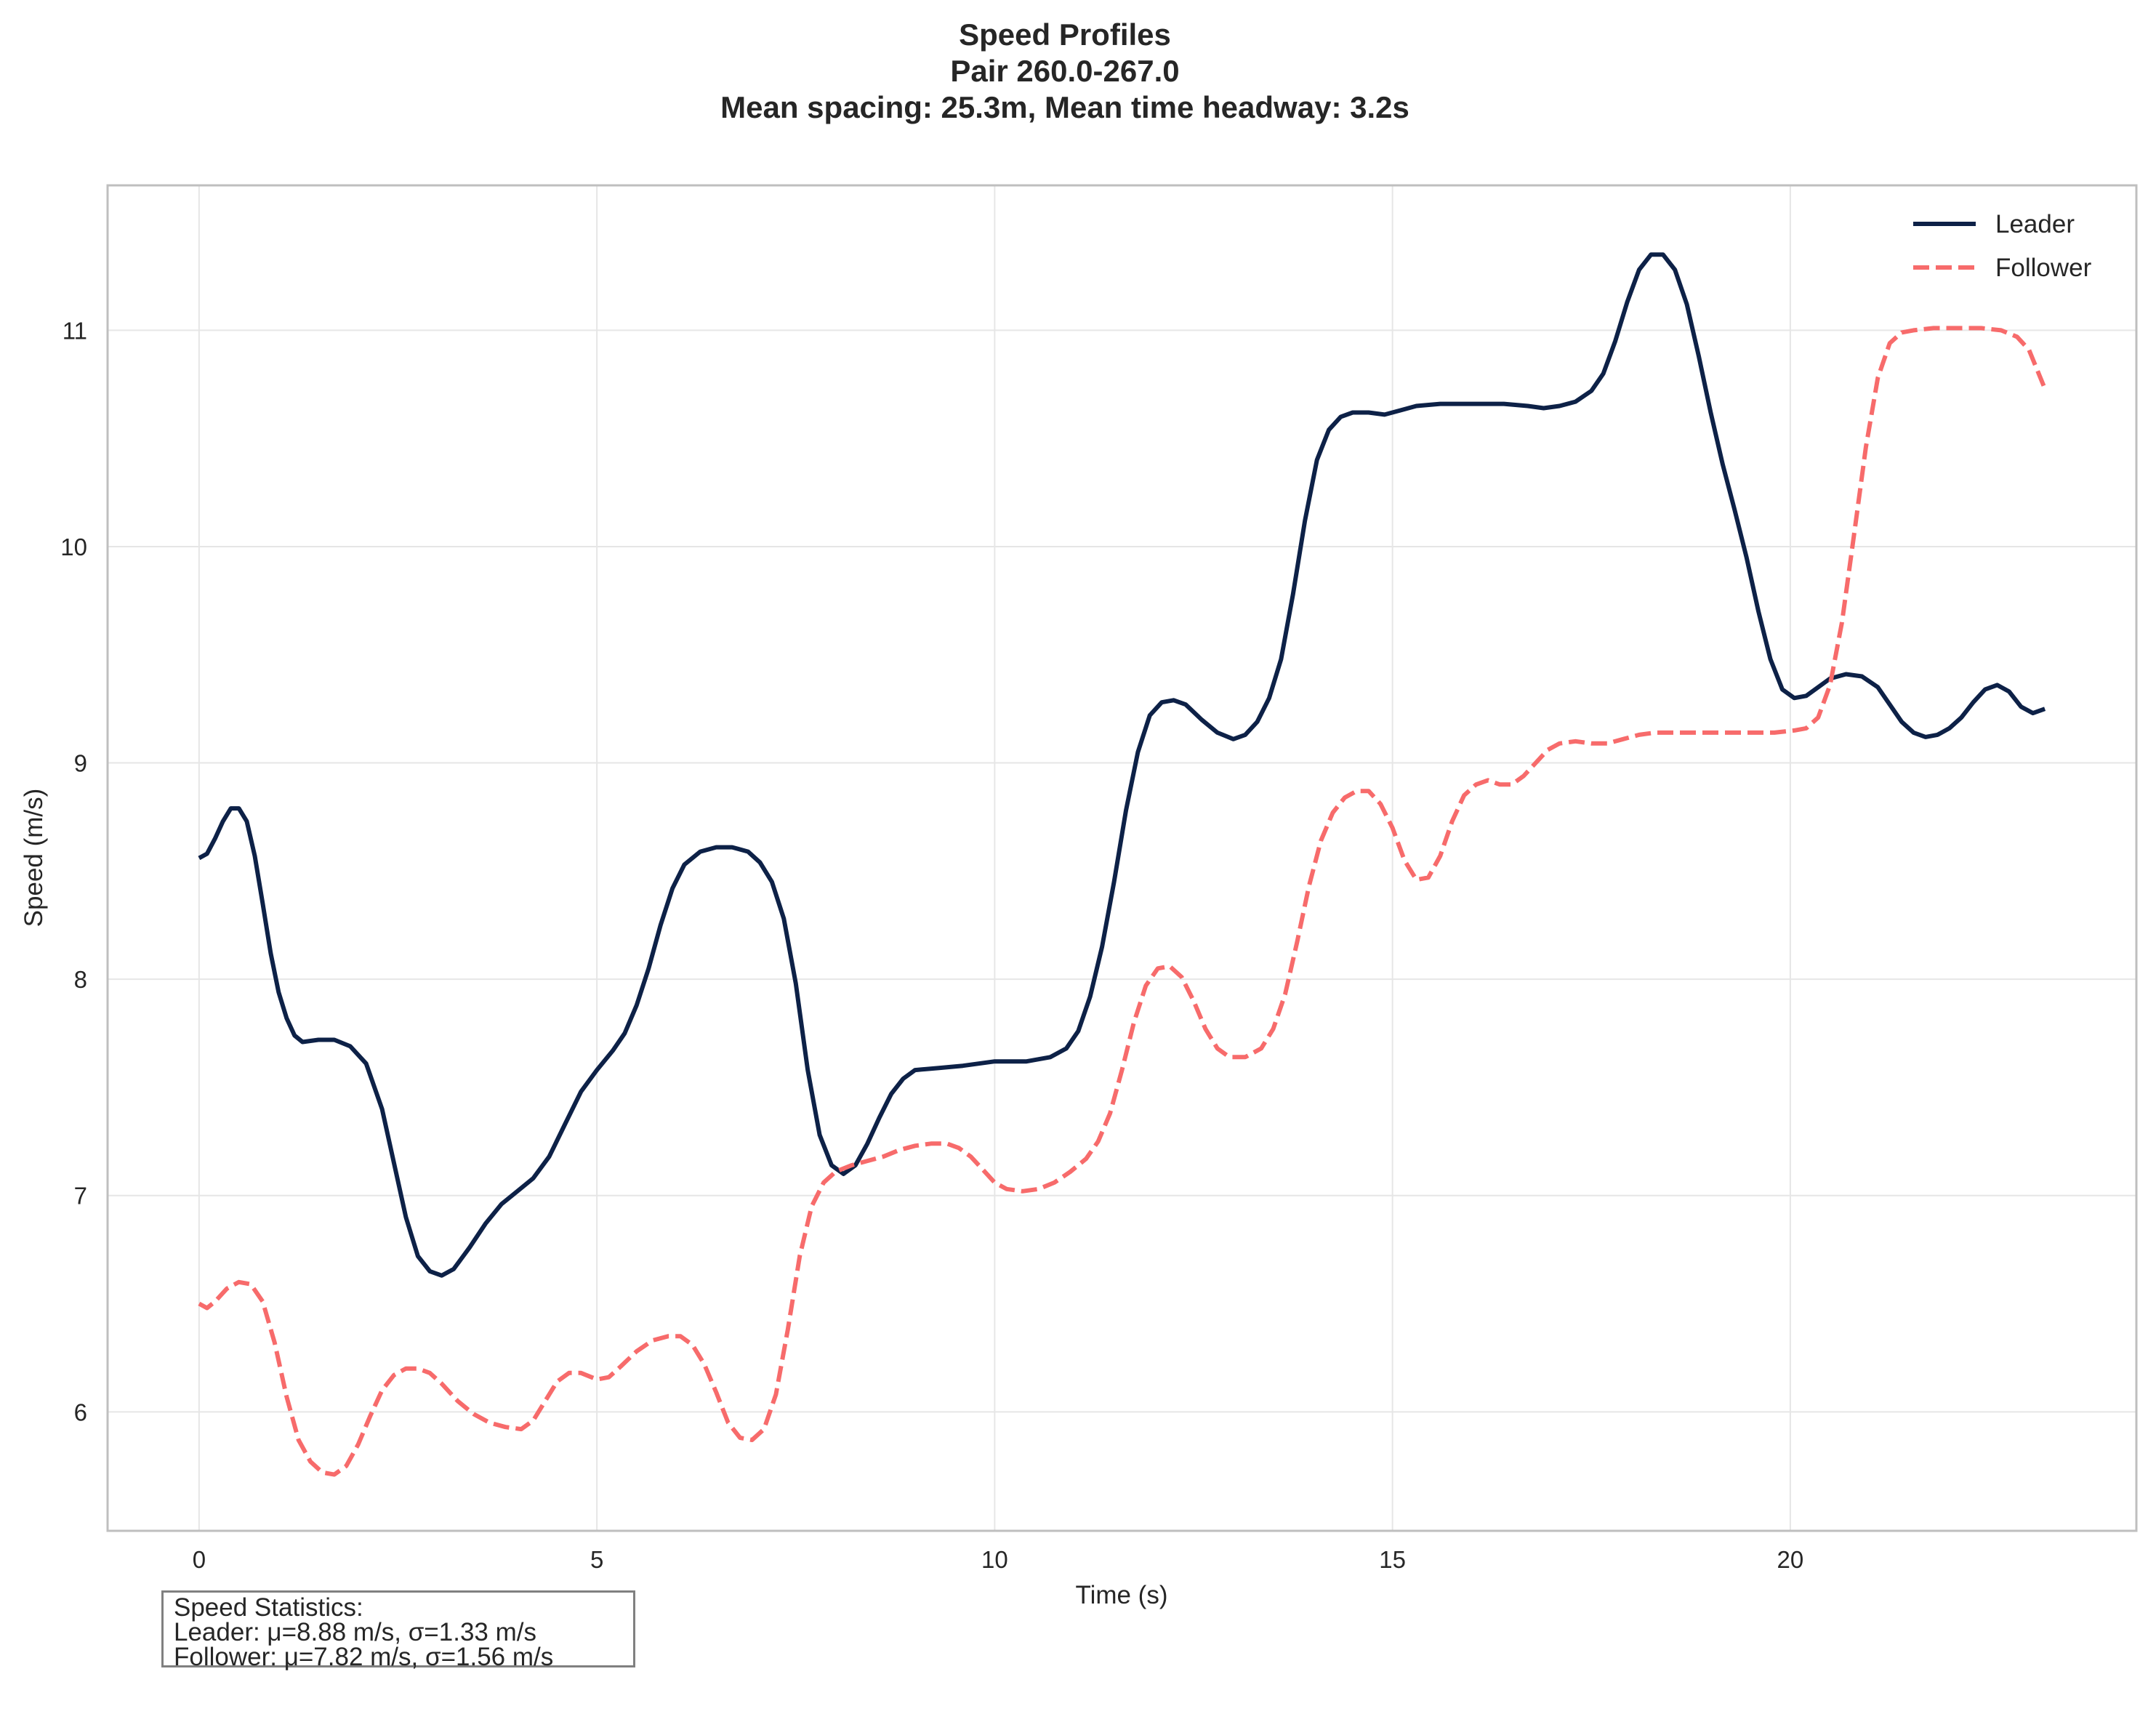 Image resolution: width=2156 pixels, height=1714 pixels. What do you see at coordinates (364, 1657) in the screenshot?
I see `stats-follower: Follower: μ=7.82 m/s, σ=1.56 m/s` at bounding box center [364, 1657].